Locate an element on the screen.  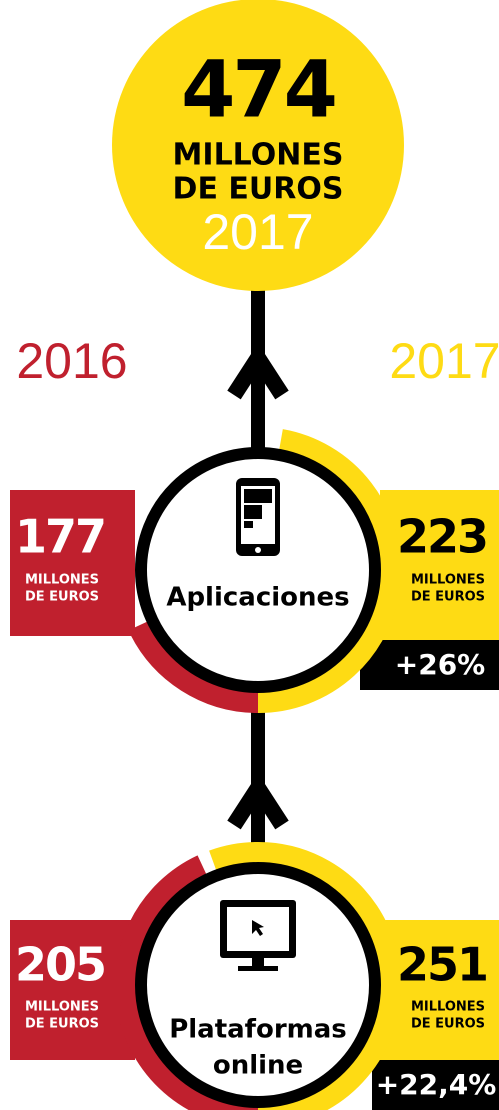
segment-label: Plataformas is located at coordinates (258, 1030).